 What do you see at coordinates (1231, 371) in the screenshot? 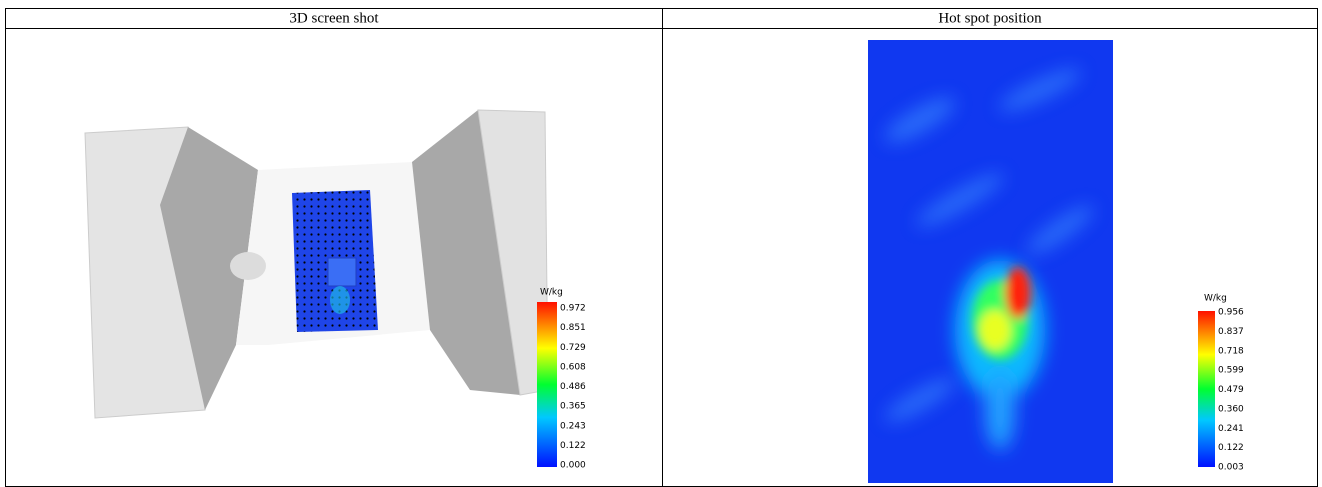
I see `colorbar-label: 0.599` at bounding box center [1231, 371].